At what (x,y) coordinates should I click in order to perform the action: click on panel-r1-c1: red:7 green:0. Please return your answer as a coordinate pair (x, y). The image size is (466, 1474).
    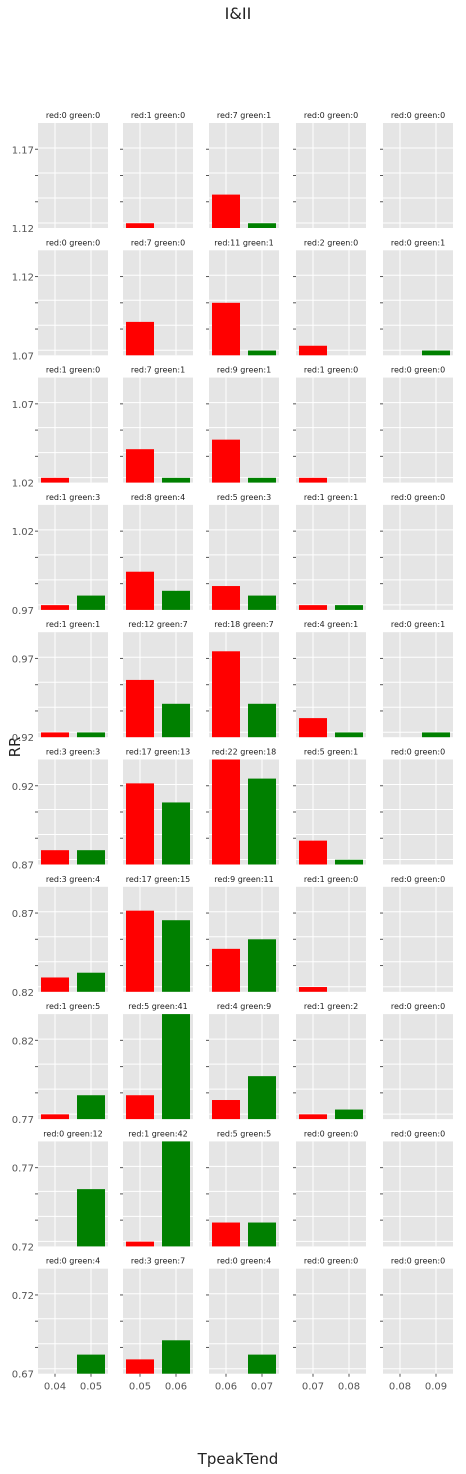
    Looking at the image, I should click on (156, 297).